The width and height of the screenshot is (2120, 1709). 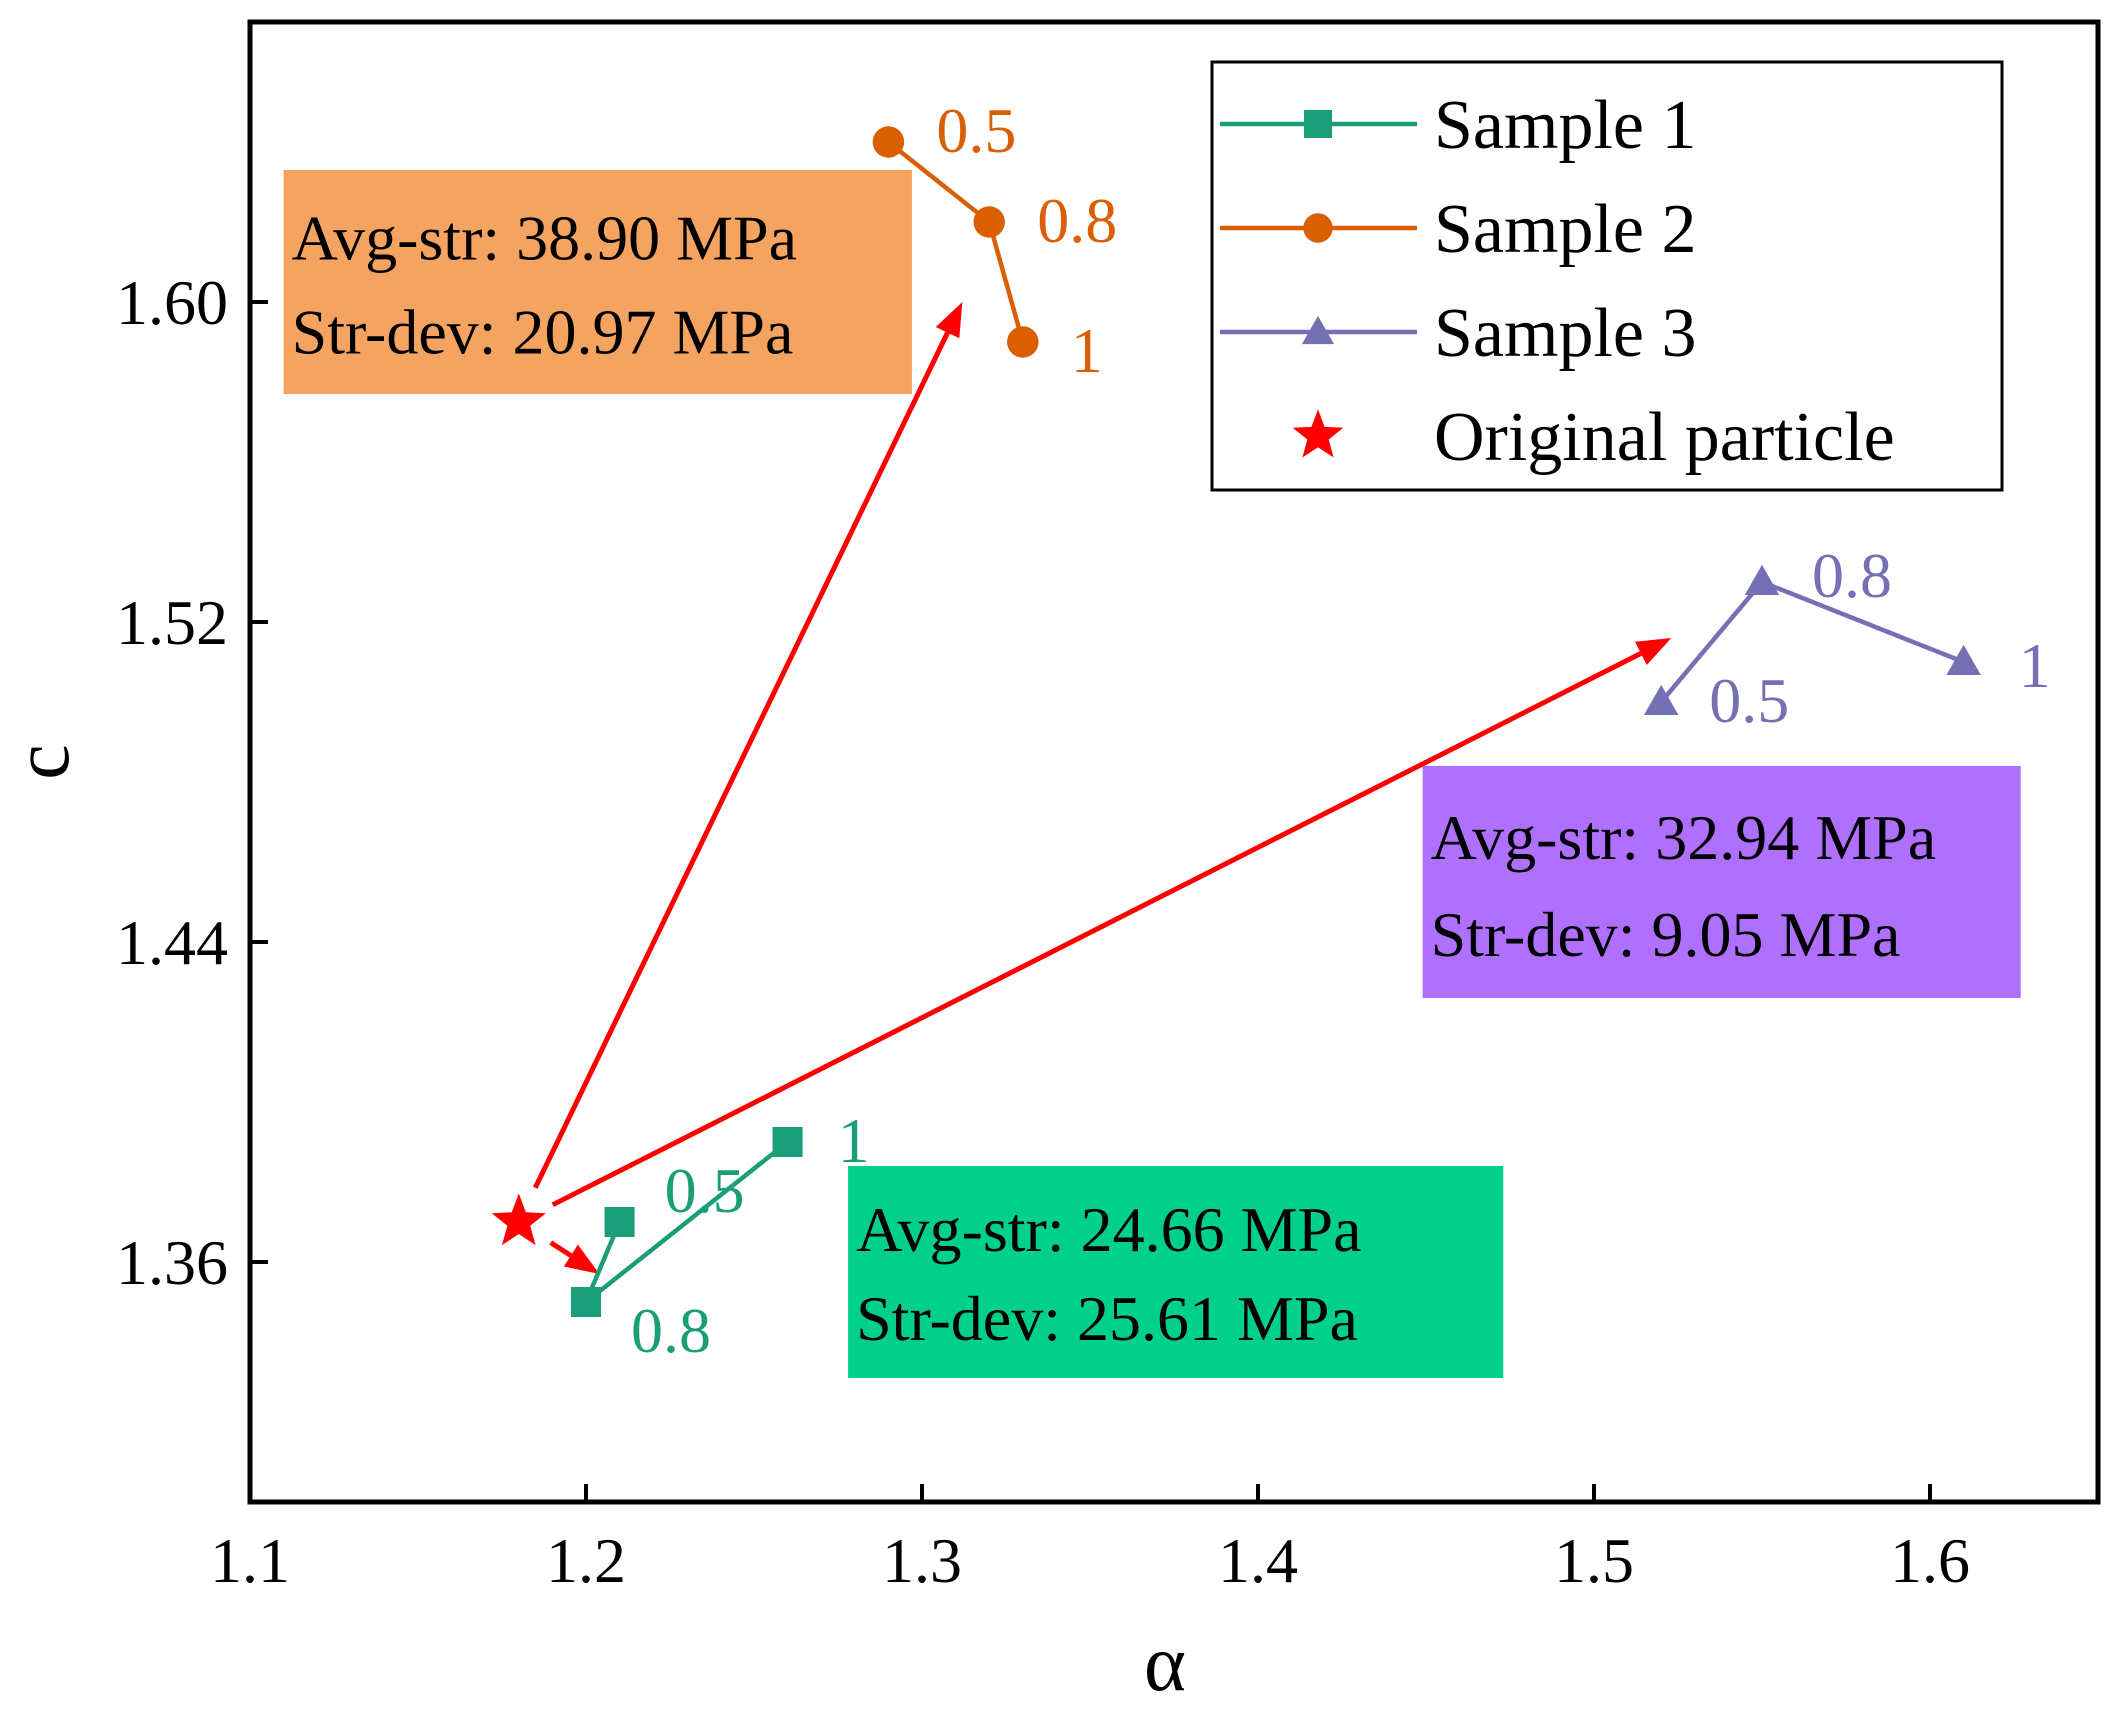 What do you see at coordinates (192, 782) in the screenshot?
I see `y-axis: 1.36 1.44 1.52 1.60` at bounding box center [192, 782].